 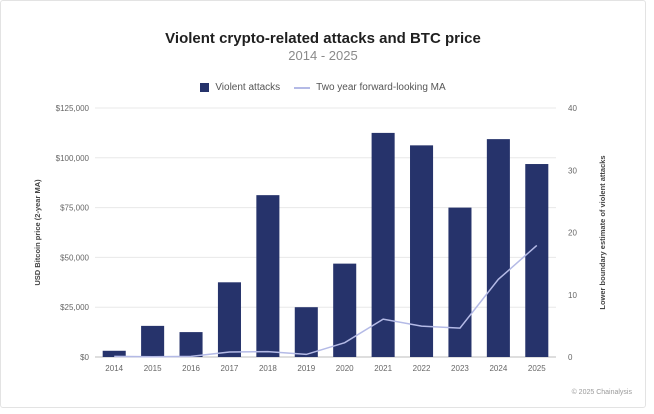 I want to click on credit-text: © 2025 Chainalysis, so click(x=601, y=392).